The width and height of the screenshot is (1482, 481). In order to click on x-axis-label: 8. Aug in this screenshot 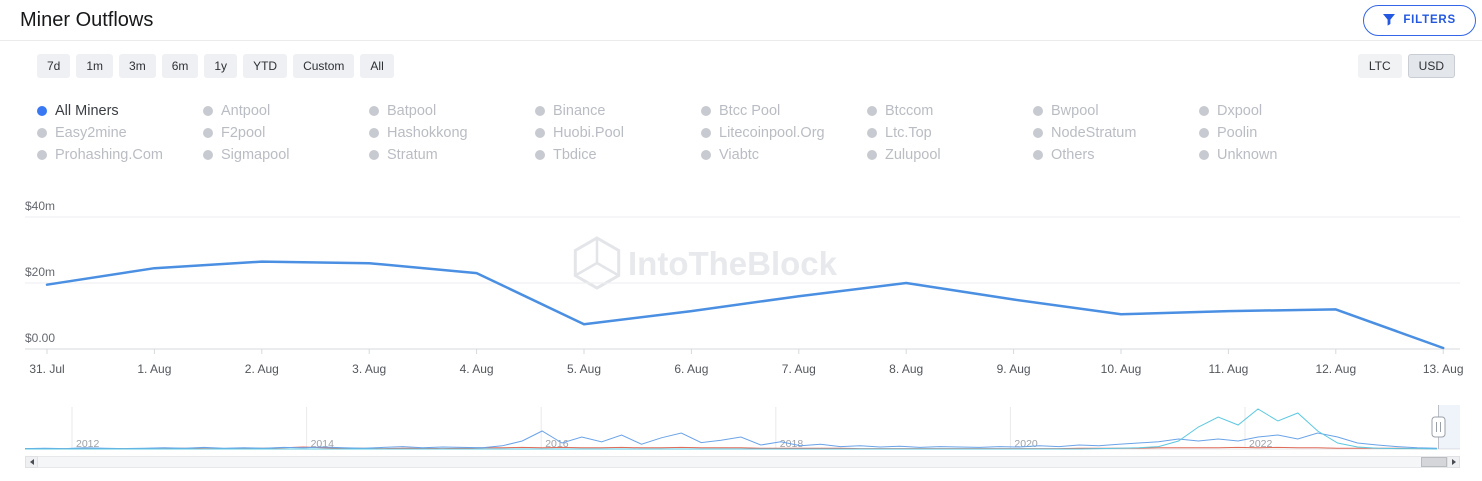, I will do `click(906, 369)`.